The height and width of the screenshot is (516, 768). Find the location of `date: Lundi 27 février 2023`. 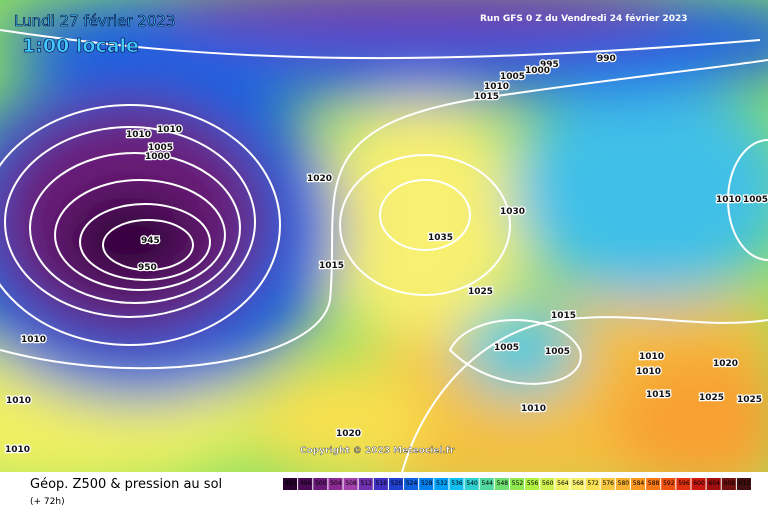

date: Lundi 27 février 2023 is located at coordinates (94, 21).